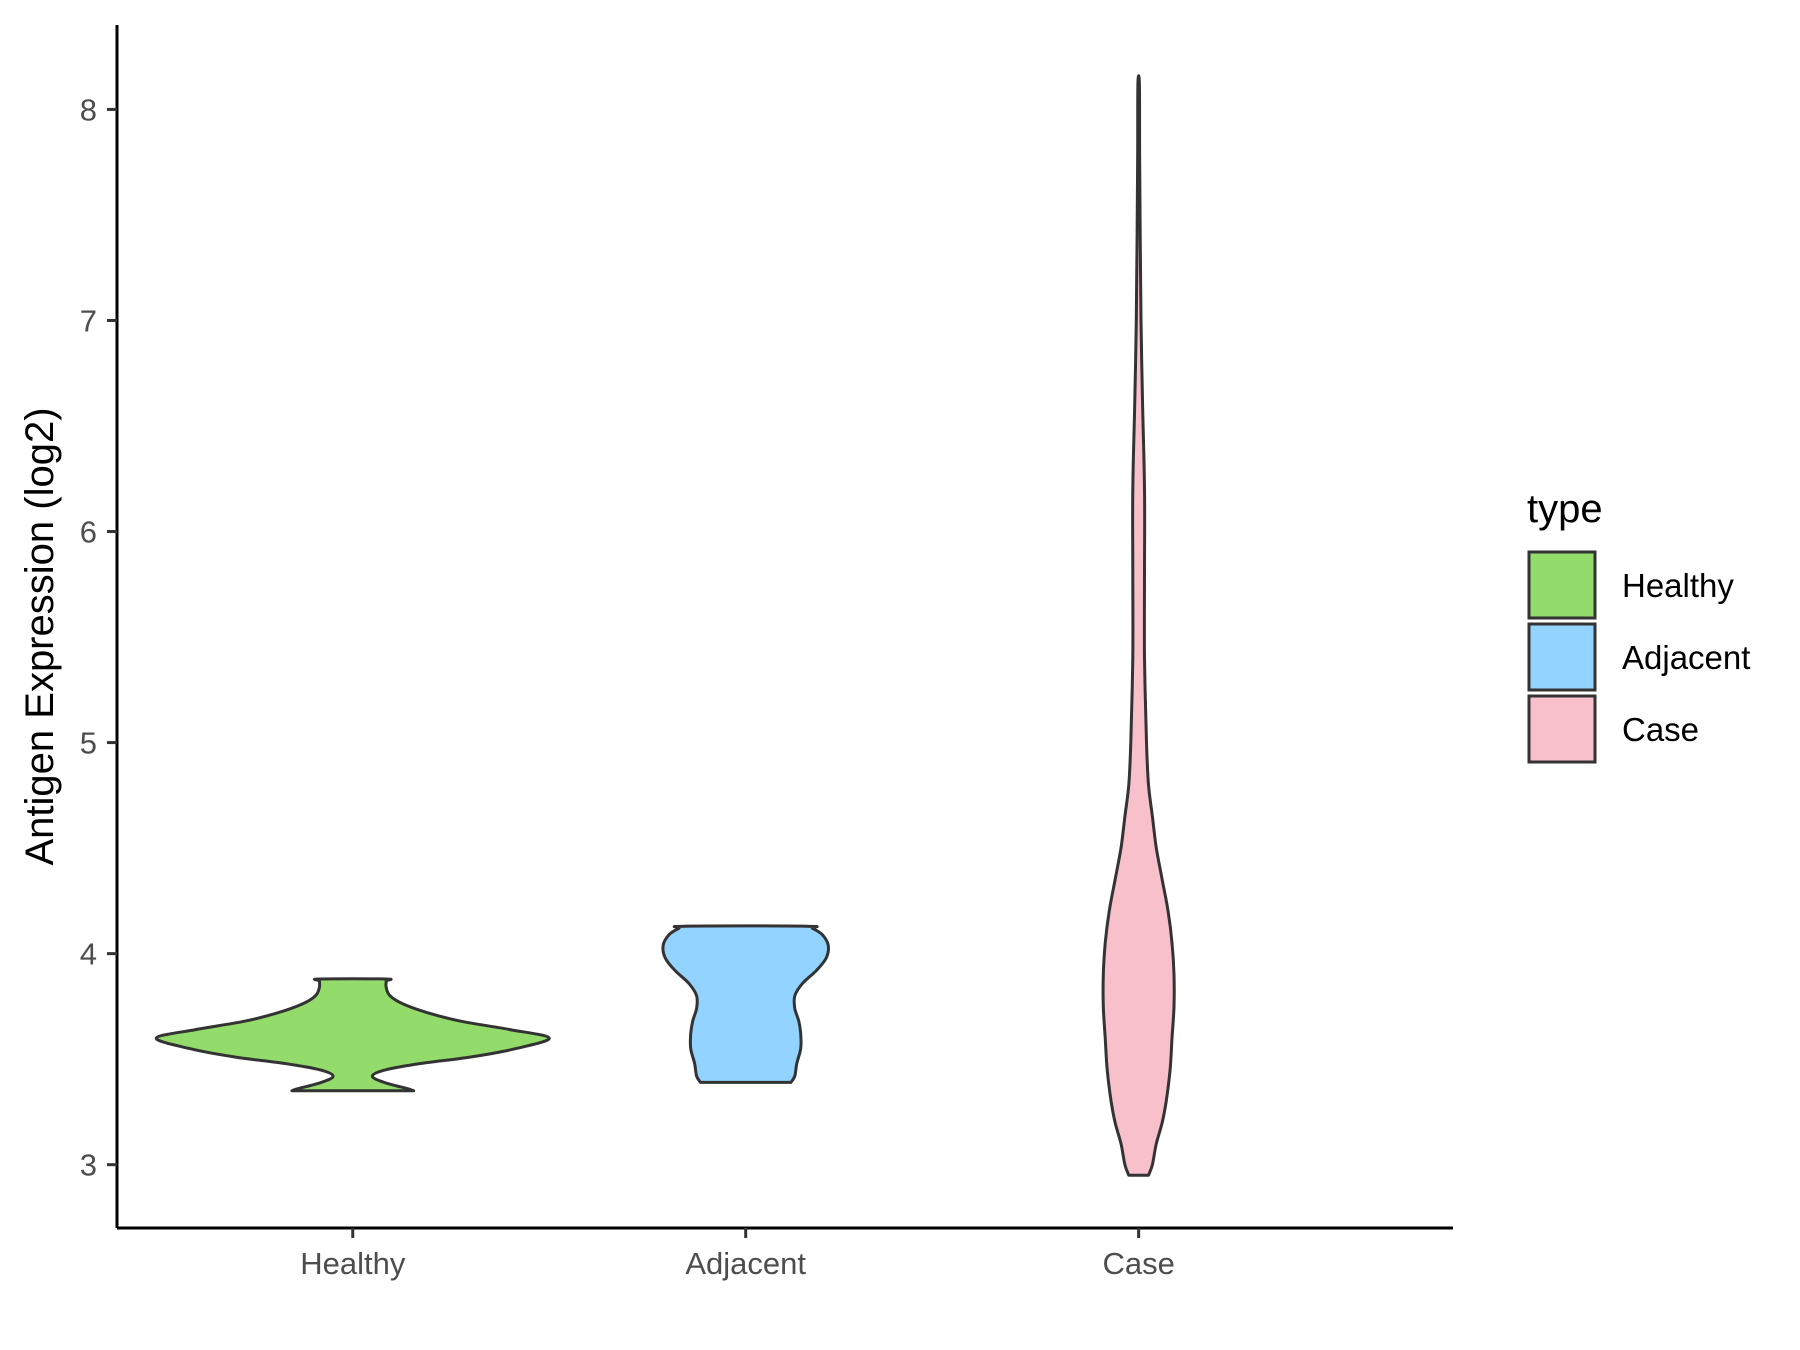 The height and width of the screenshot is (1350, 1800). What do you see at coordinates (1562, 729) in the screenshot?
I see `legend-swatch-case` at bounding box center [1562, 729].